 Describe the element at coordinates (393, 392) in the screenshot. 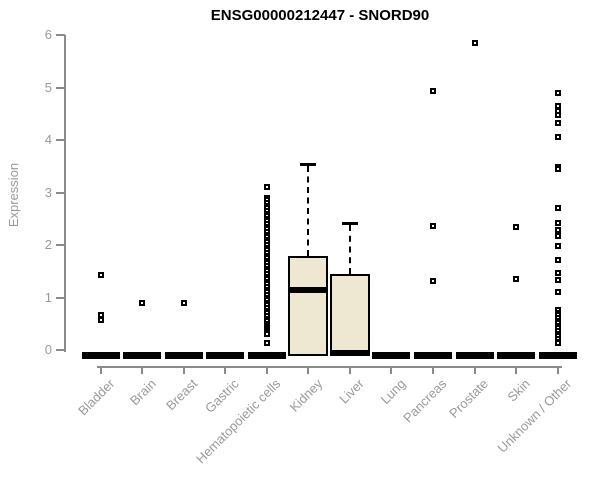

I see `x-category-label: Lung` at that location.